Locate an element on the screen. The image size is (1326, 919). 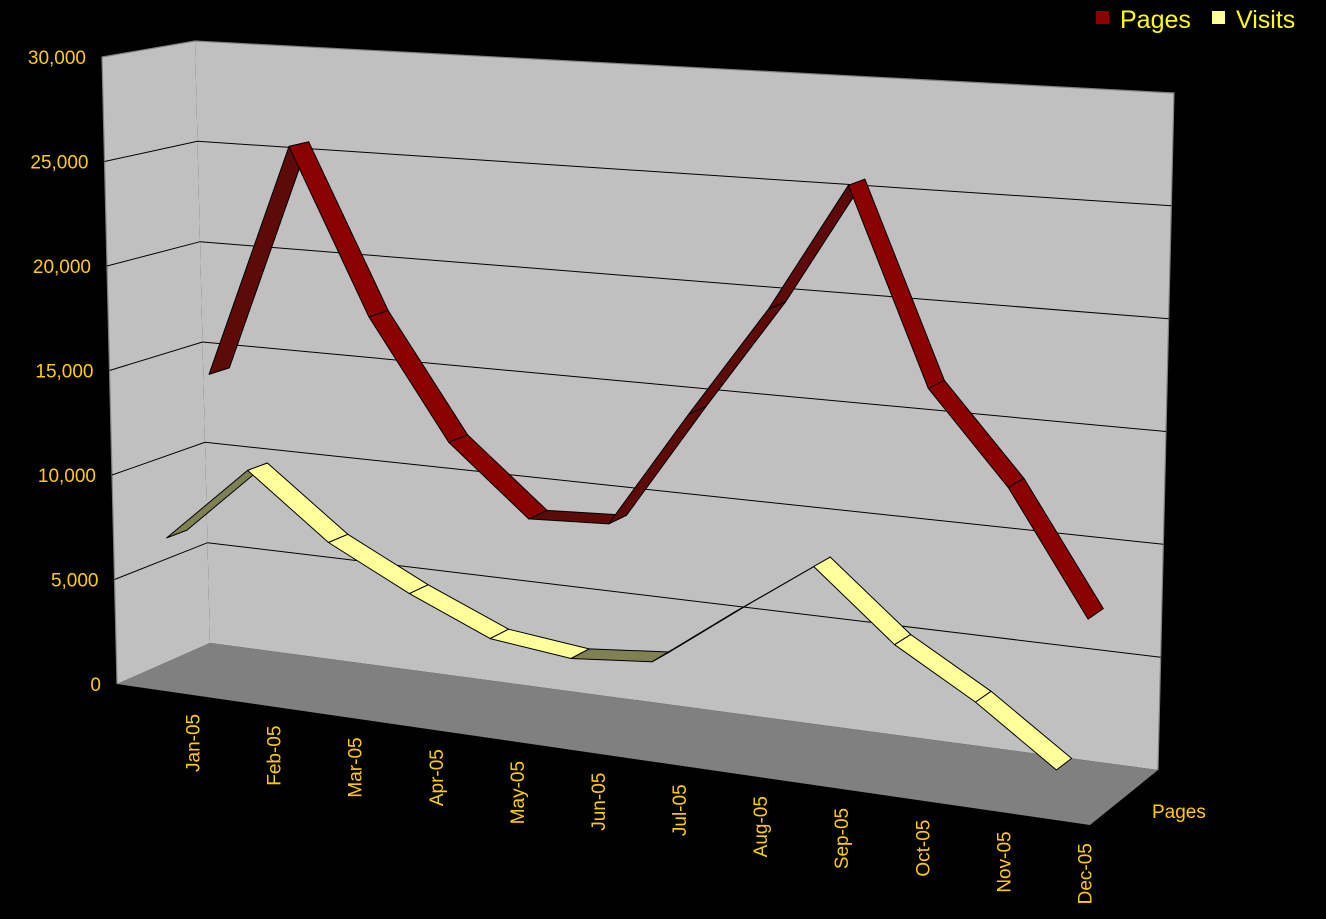
y-tick-label: 20,000 is located at coordinates (62, 267).